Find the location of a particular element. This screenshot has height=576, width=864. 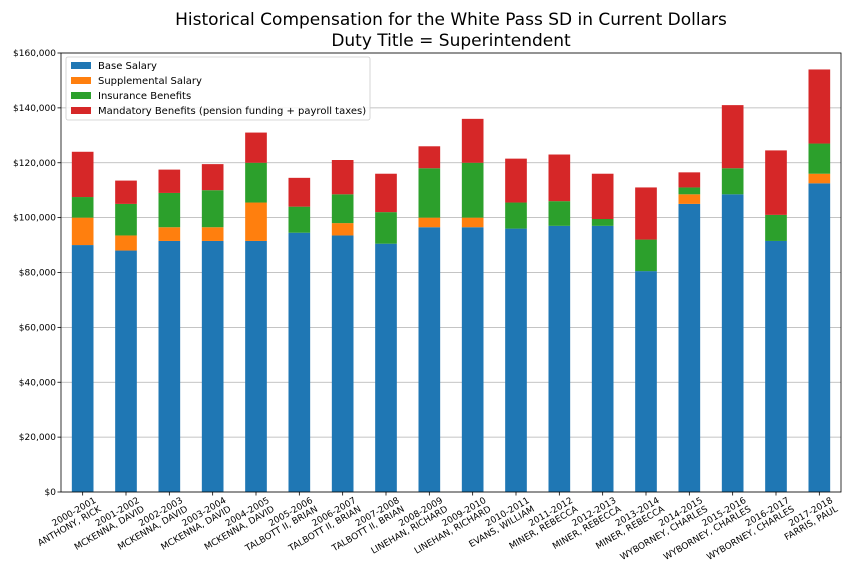

legend-label: Base Salary is located at coordinates (127, 66).